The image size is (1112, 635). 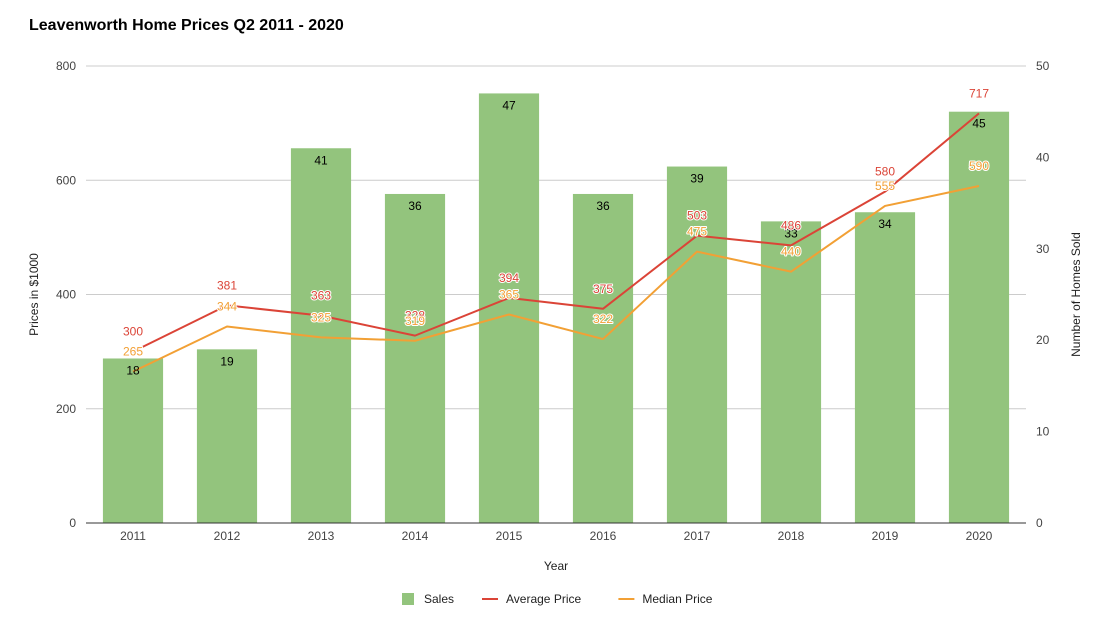 What do you see at coordinates (979, 536) in the screenshot?
I see `x-tick-label: 2020` at bounding box center [979, 536].